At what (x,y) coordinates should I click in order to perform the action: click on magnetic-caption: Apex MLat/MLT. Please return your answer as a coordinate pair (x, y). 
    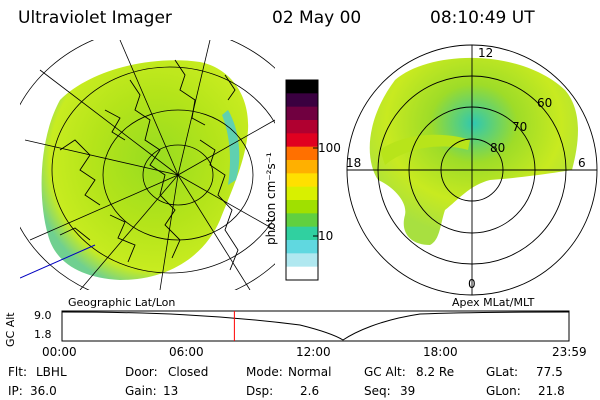
    Looking at the image, I should click on (493, 302).